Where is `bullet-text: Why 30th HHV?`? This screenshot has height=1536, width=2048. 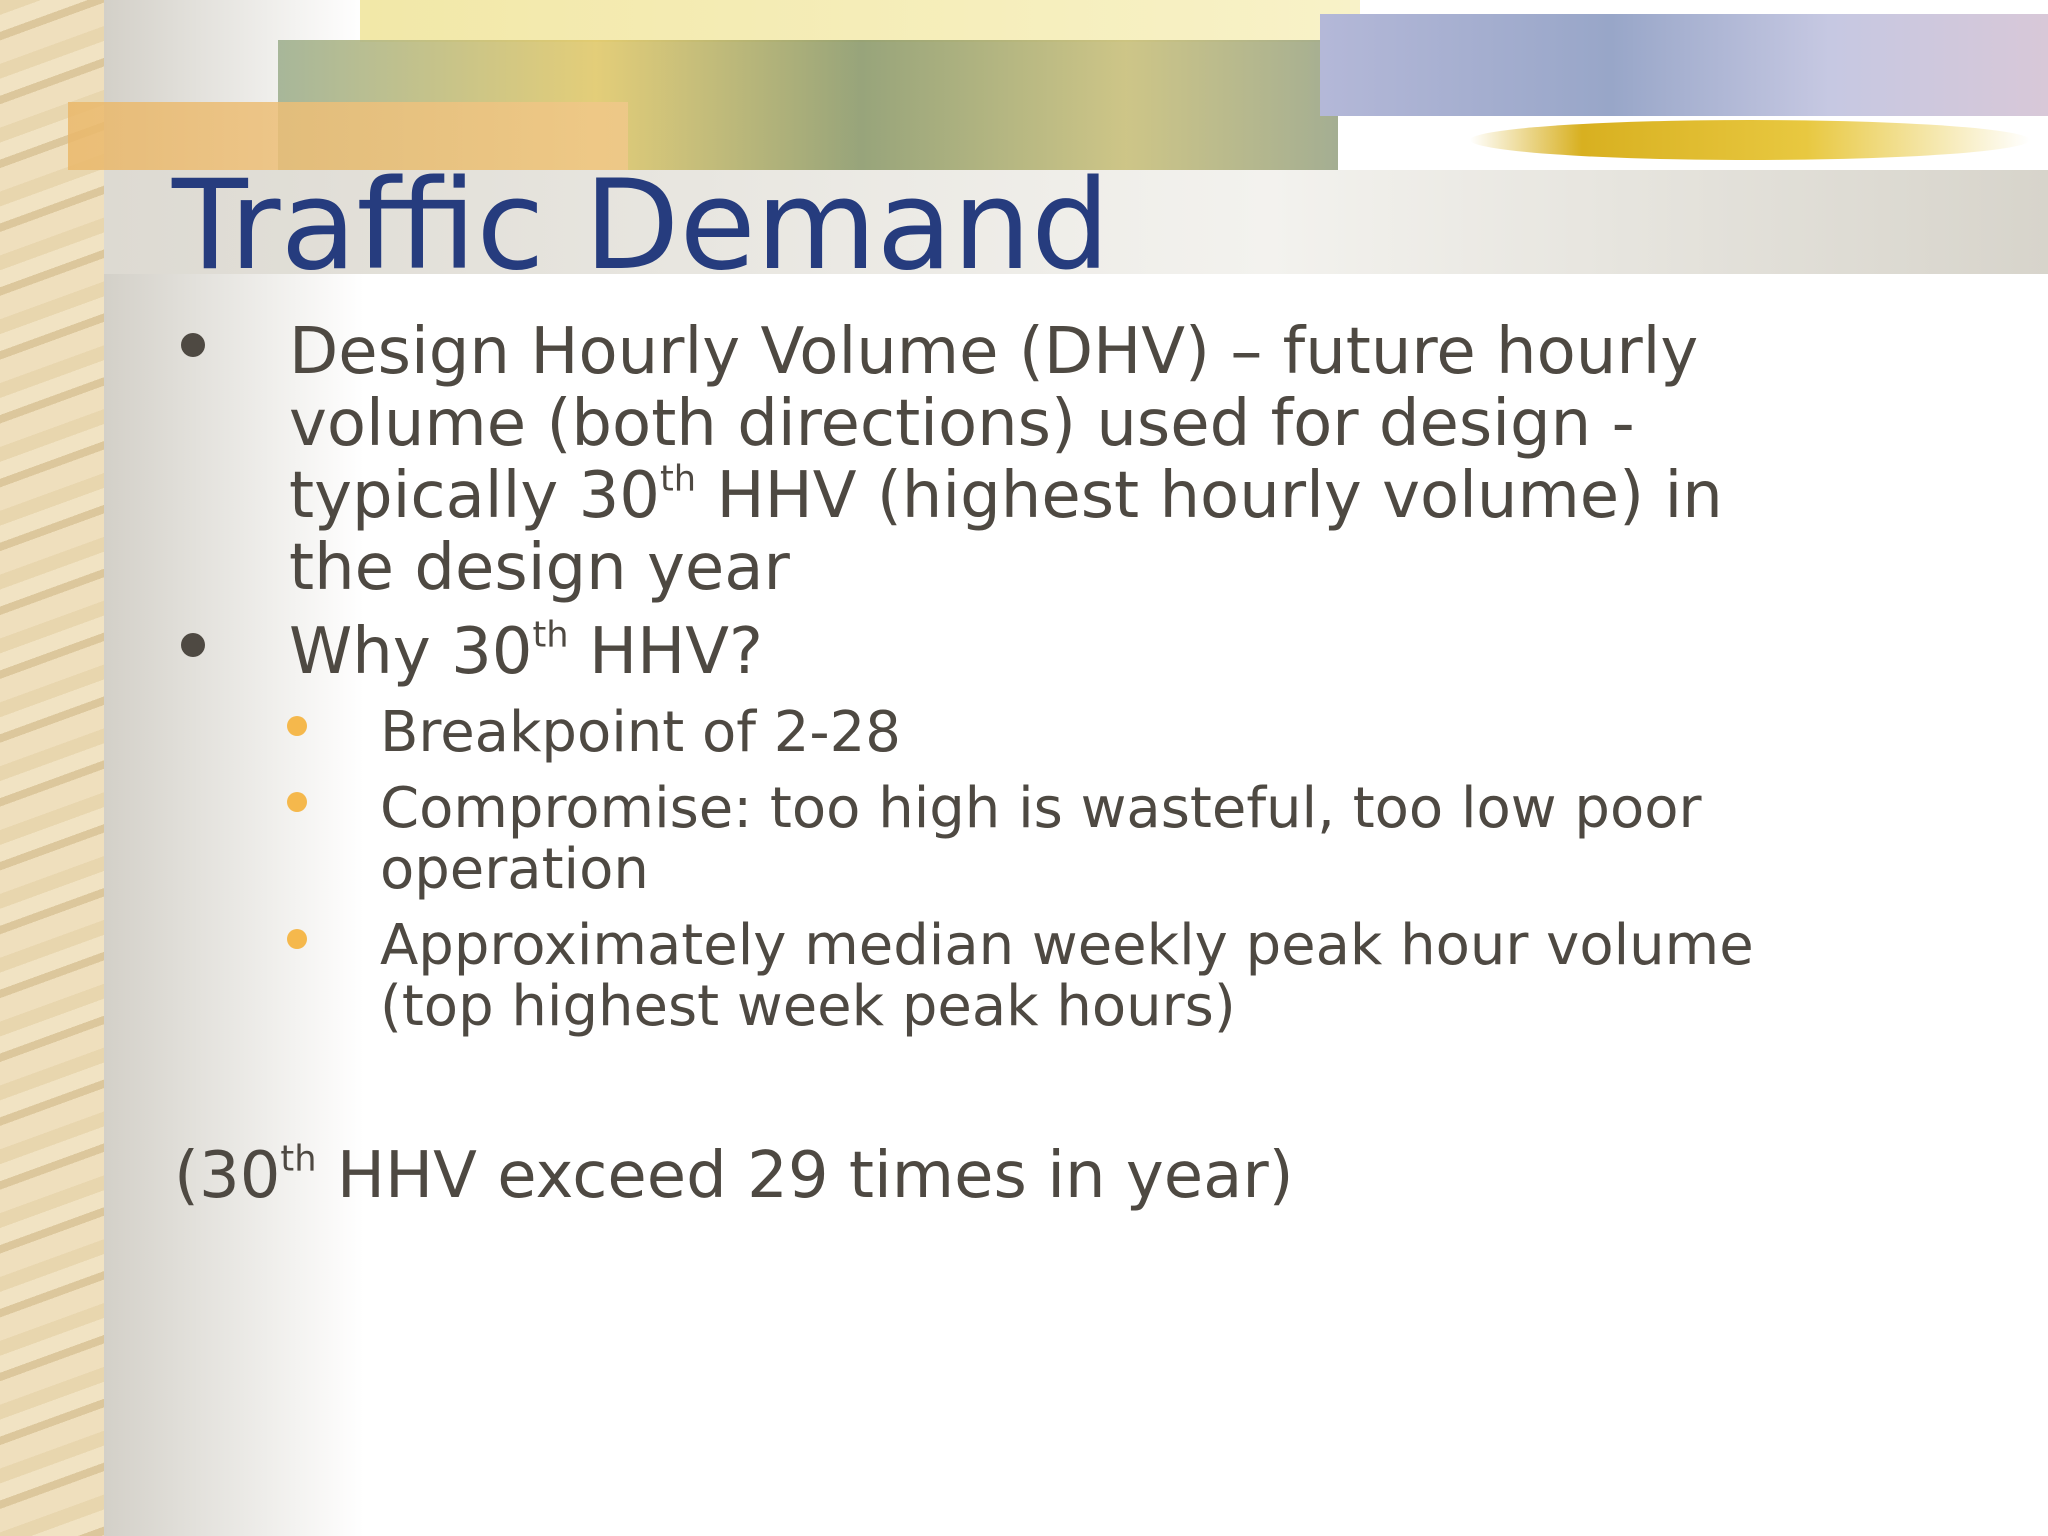
bullet-text: Why 30th HHV? is located at coordinates (1059, 652).